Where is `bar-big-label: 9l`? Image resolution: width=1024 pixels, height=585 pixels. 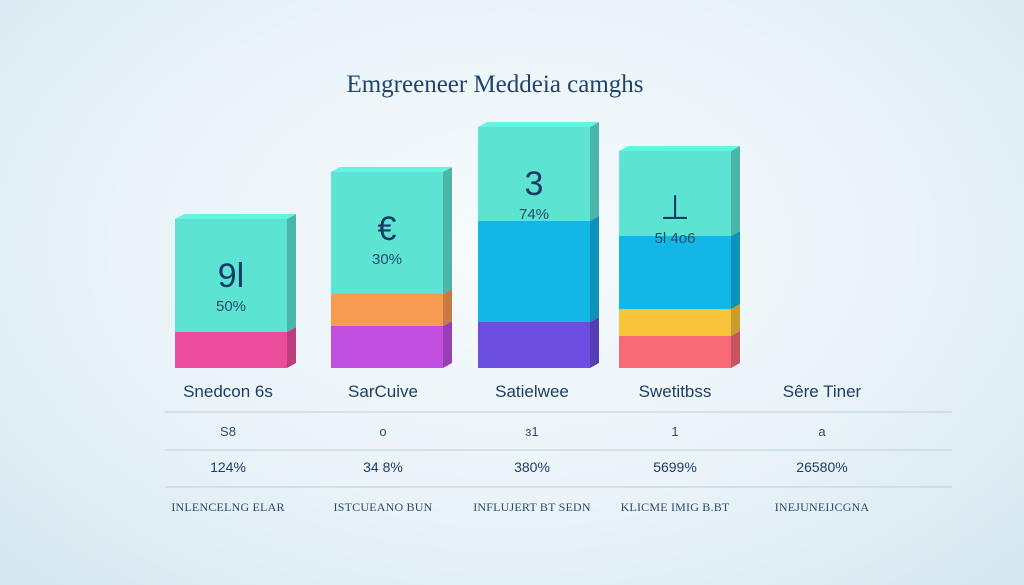 bar-big-label: 9l is located at coordinates (231, 276).